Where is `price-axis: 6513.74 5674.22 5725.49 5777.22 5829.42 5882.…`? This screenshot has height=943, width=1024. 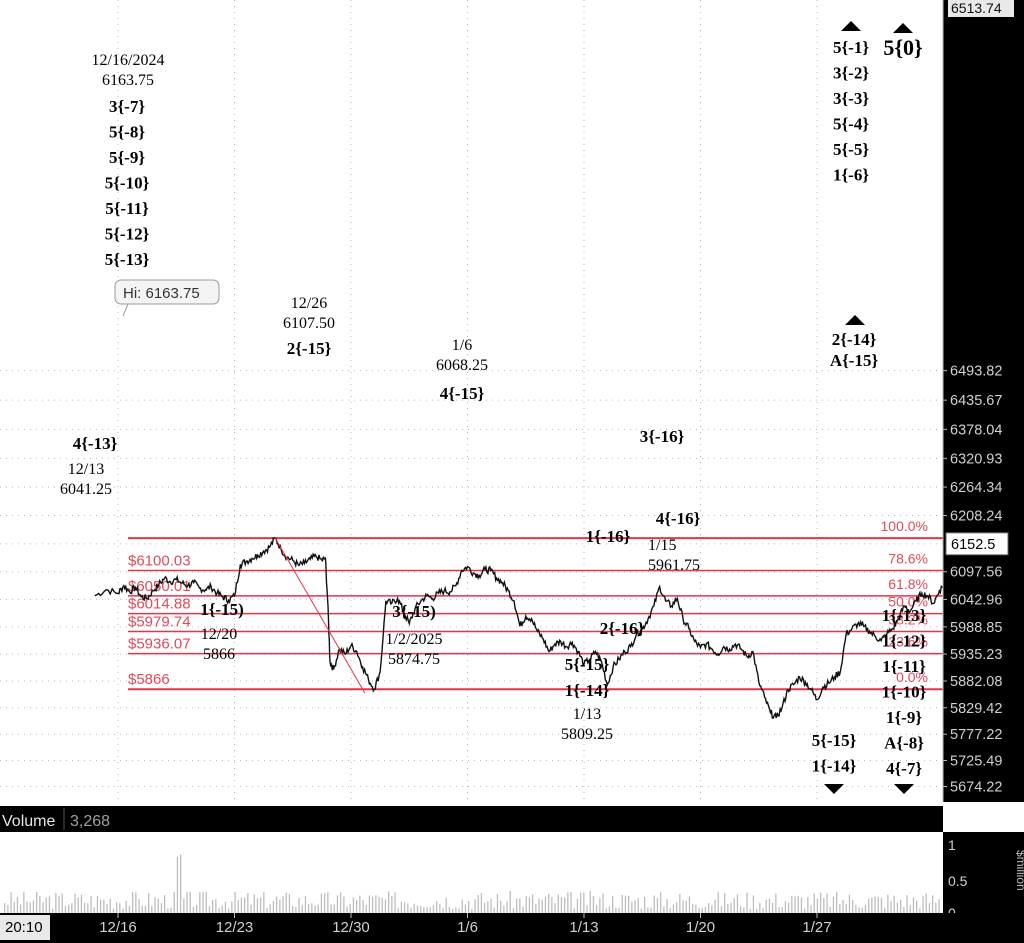
price-axis: 6513.74 5674.22 5725.49 5777.22 5829.42 5882.… is located at coordinates (983, 401).